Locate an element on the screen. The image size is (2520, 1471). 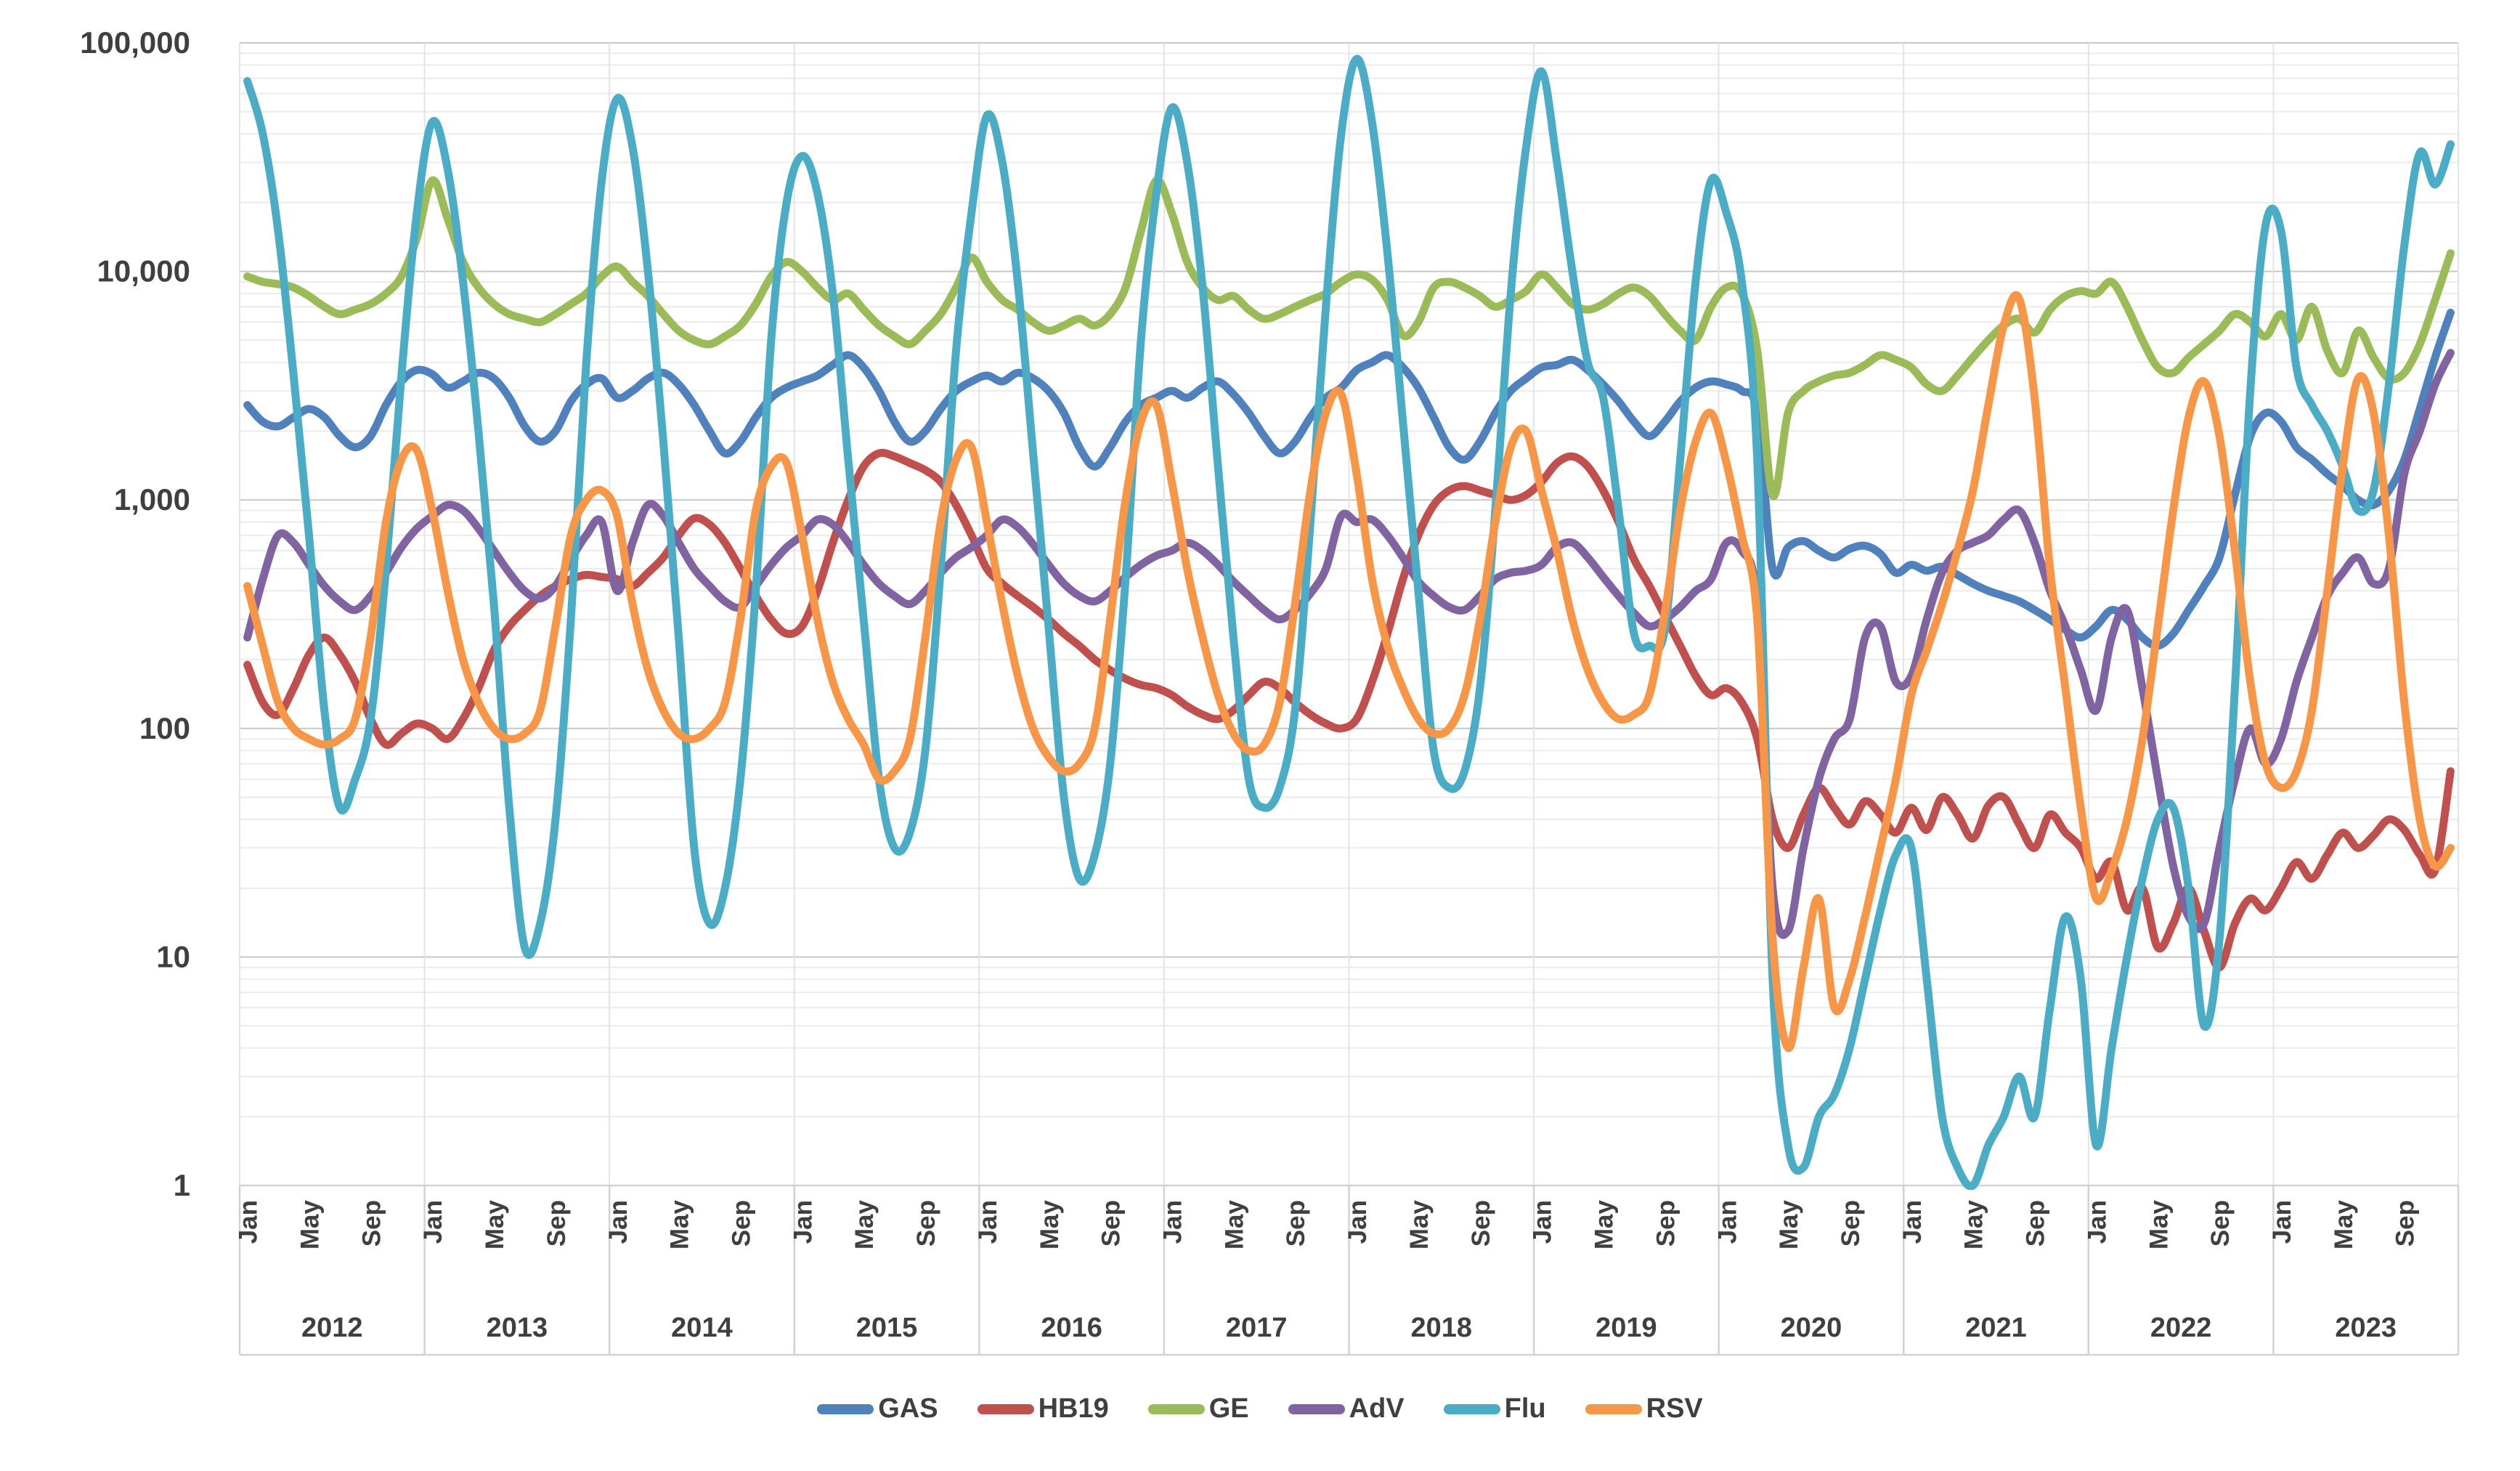
y-axis-label: 1,000 is located at coordinates (152, 499).